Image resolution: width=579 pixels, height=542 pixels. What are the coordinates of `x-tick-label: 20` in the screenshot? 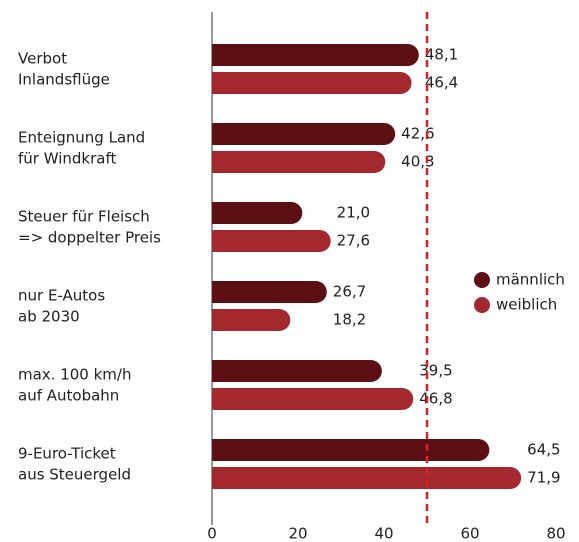 It's located at (297, 533).